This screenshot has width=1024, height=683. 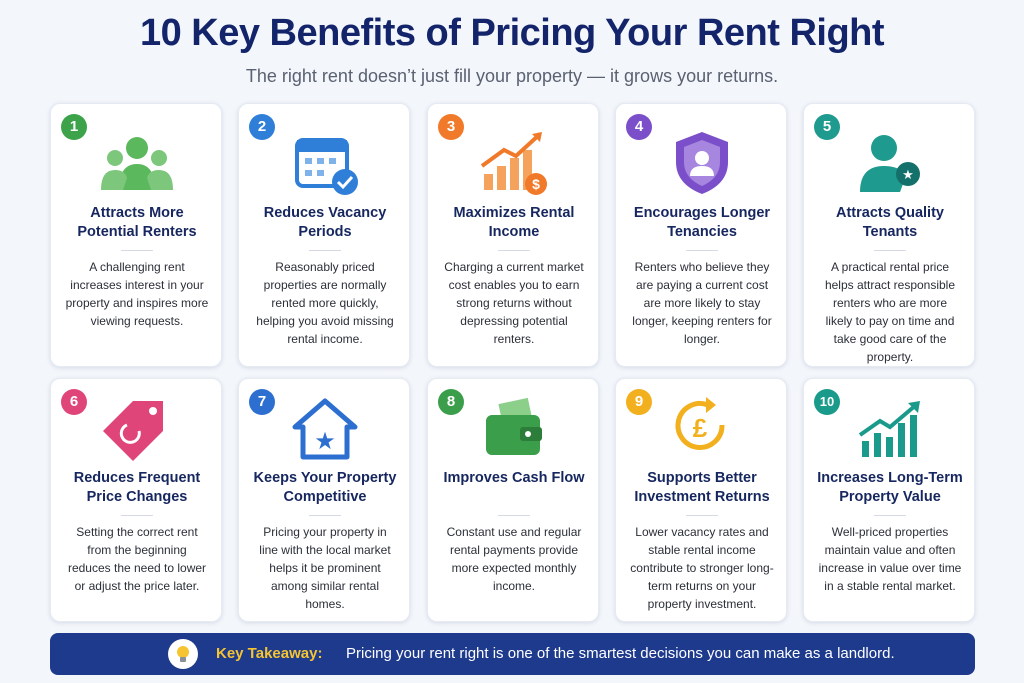 I want to click on icon-svg: £, so click(x=700, y=423).